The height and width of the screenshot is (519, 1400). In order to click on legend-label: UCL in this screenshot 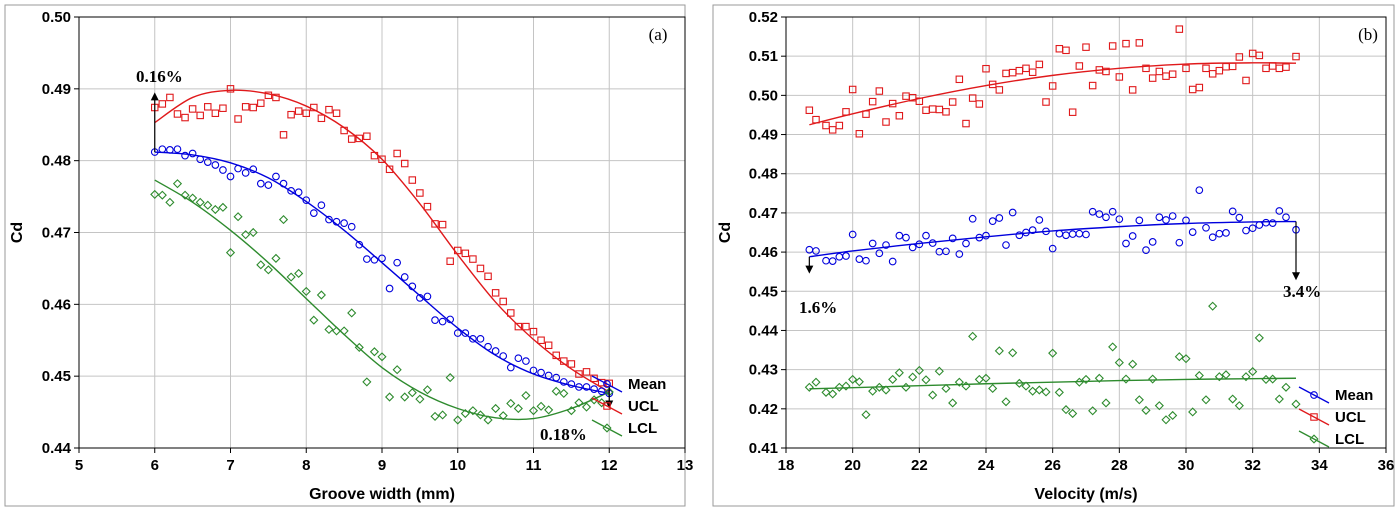, I will do `click(643, 406)`.